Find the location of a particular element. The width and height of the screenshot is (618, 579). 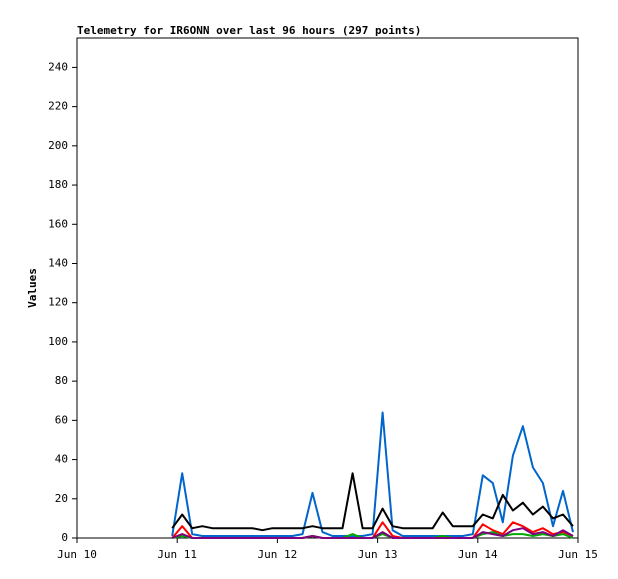

y-tick-label: 180 is located at coordinates (58, 184).